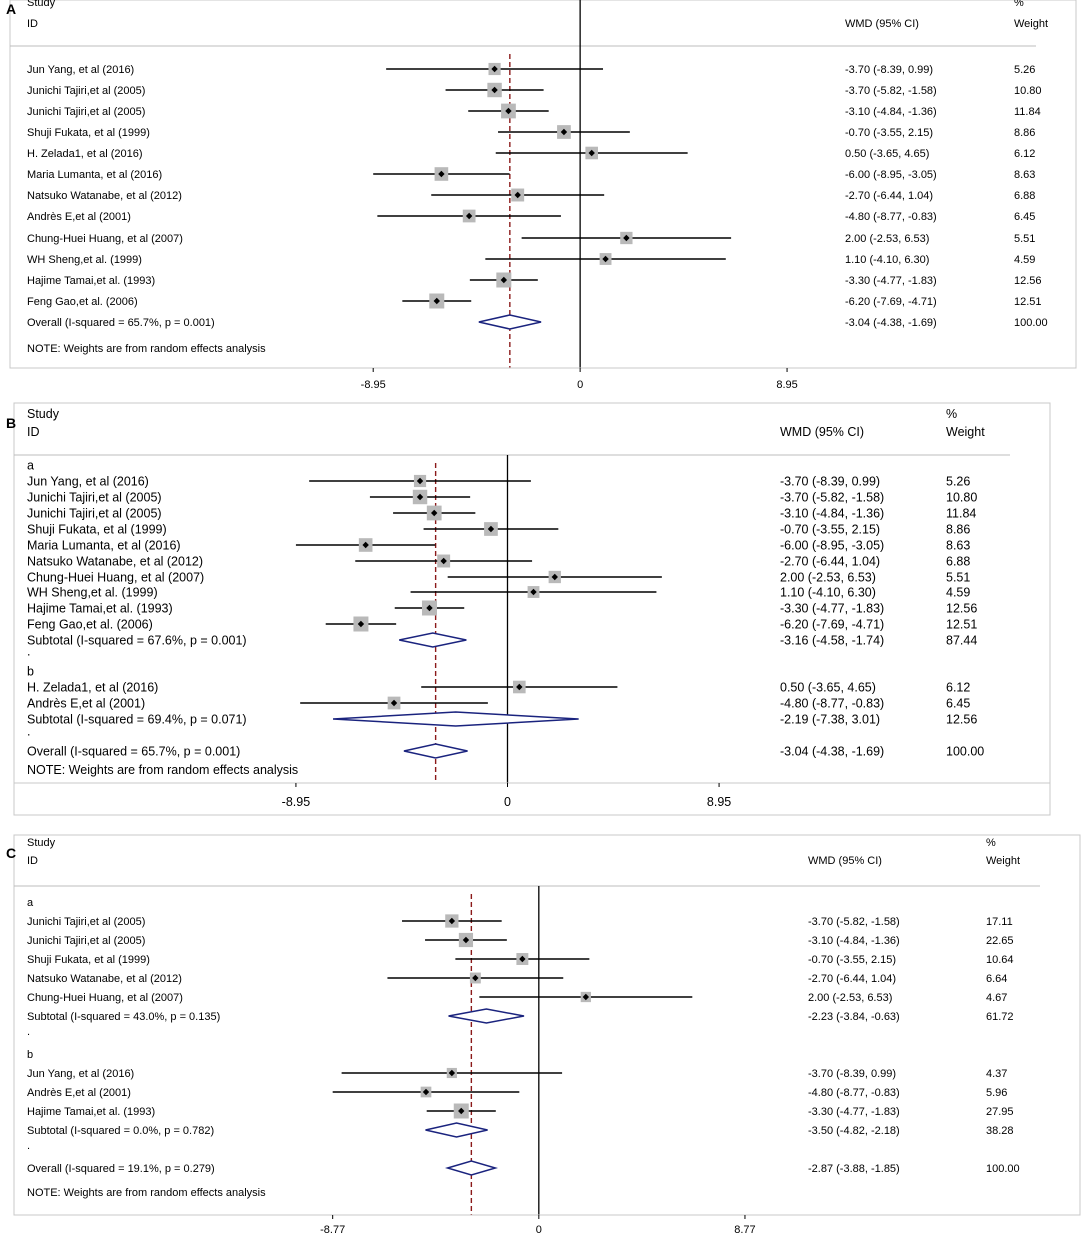 This screenshot has height=1237, width=1084. Describe the element at coordinates (1000, 1112) in the screenshot. I see `weight-value: 27.95` at that location.